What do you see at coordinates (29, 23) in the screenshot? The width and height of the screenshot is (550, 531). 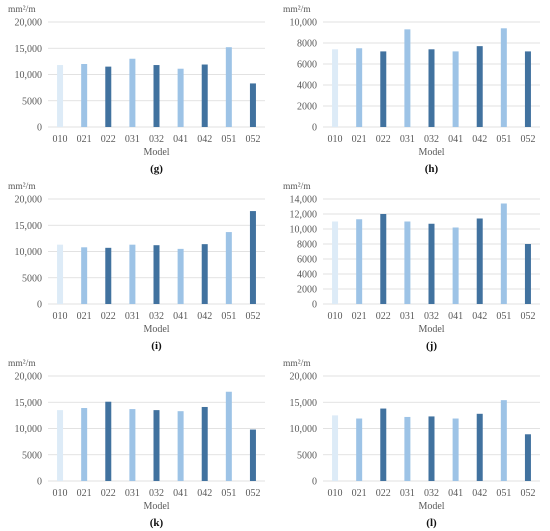 I see `y-tick-label: 20,000` at bounding box center [29, 23].